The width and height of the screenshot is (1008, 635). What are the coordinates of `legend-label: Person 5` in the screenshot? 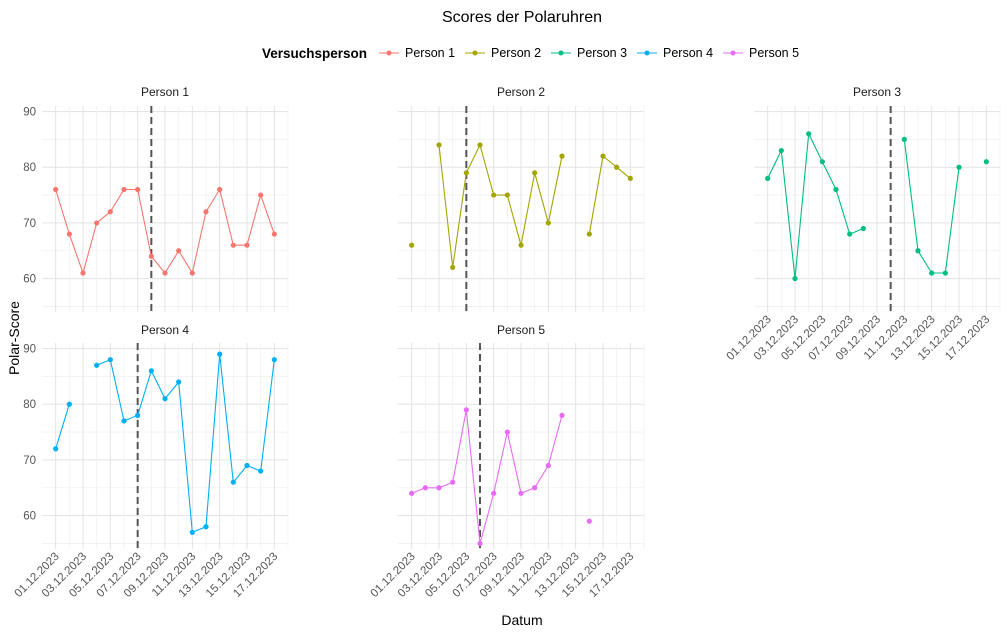 It's located at (774, 53).